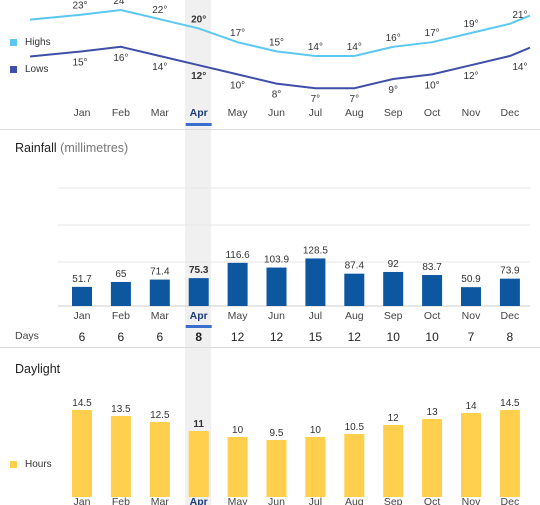 The image size is (540, 505). Describe the element at coordinates (82, 316) in the screenshot. I see `rainfall-month-label-jan: Jan` at that location.